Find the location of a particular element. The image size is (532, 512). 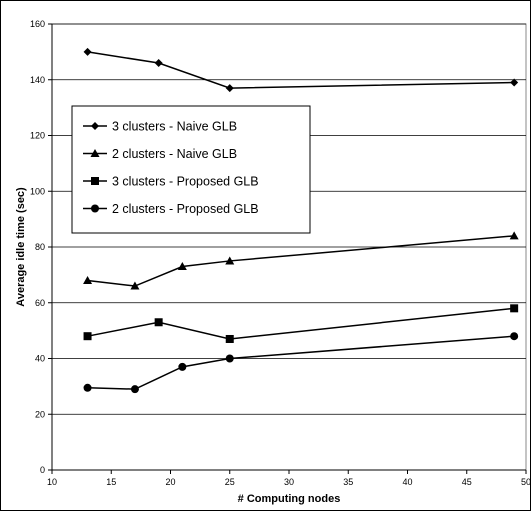

y-tick-label: 80 is located at coordinates (40, 247).